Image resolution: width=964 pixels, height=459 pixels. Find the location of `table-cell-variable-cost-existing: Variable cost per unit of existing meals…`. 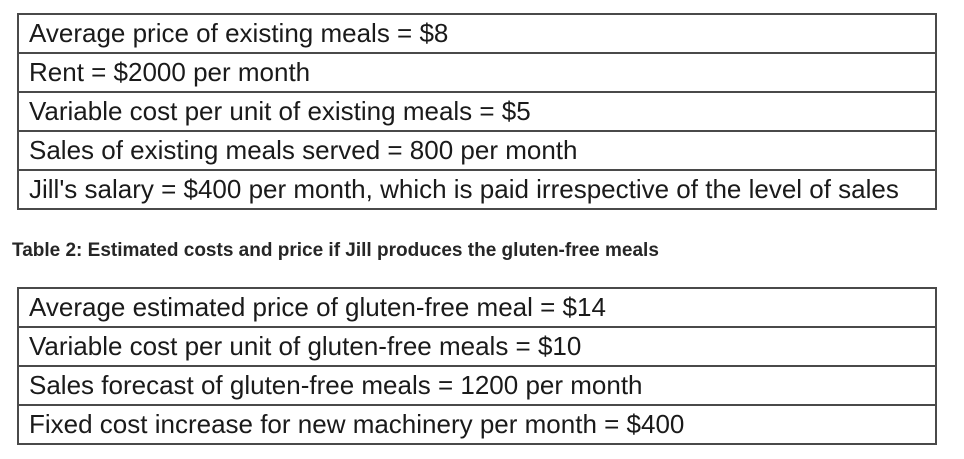

table-cell-variable-cost-existing: Variable cost per unit of existing meals… is located at coordinates (477, 111).